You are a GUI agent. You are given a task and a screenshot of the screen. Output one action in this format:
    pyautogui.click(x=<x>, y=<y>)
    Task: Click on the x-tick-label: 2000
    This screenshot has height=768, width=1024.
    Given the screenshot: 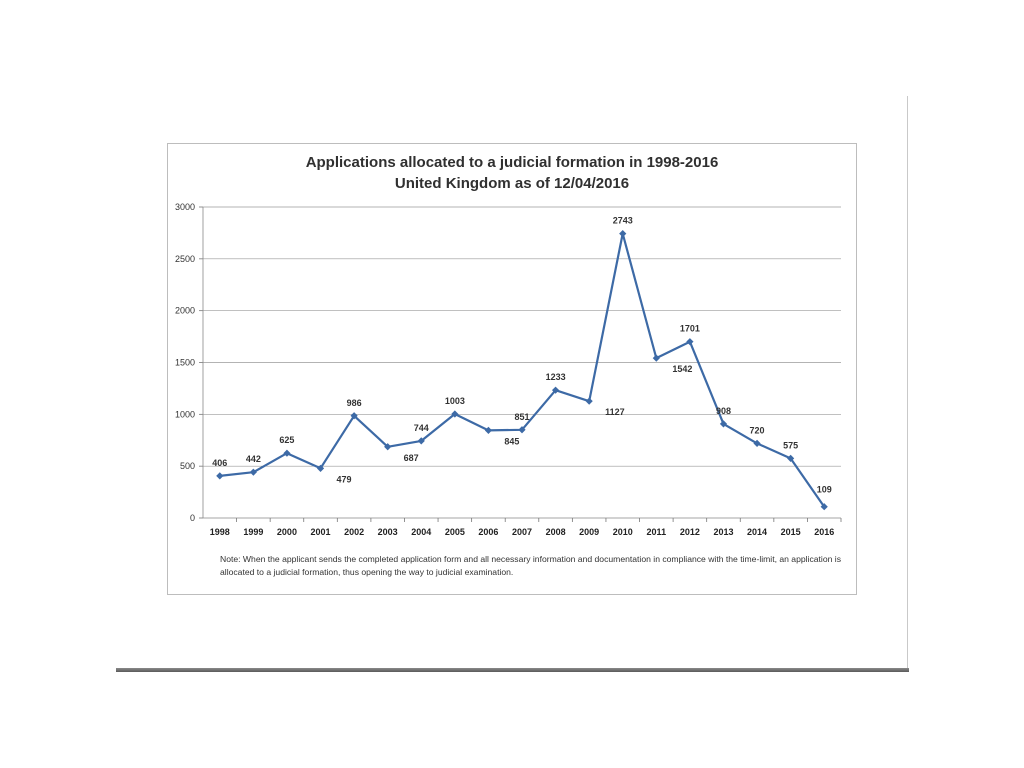 What is the action you would take?
    pyautogui.click(x=287, y=532)
    